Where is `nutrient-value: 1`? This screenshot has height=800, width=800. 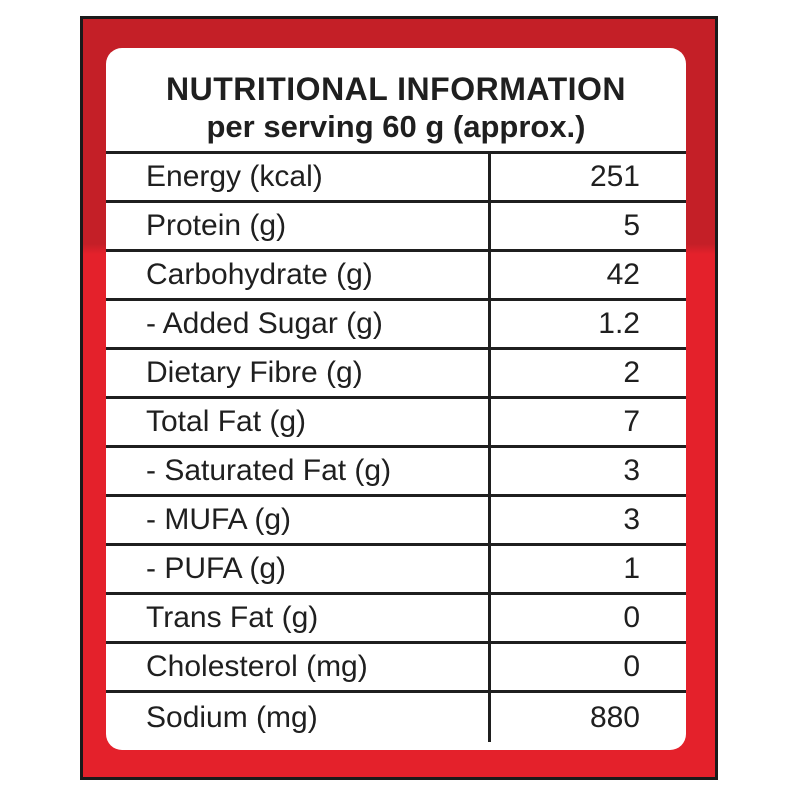
nutrient-value: 1 is located at coordinates (631, 568).